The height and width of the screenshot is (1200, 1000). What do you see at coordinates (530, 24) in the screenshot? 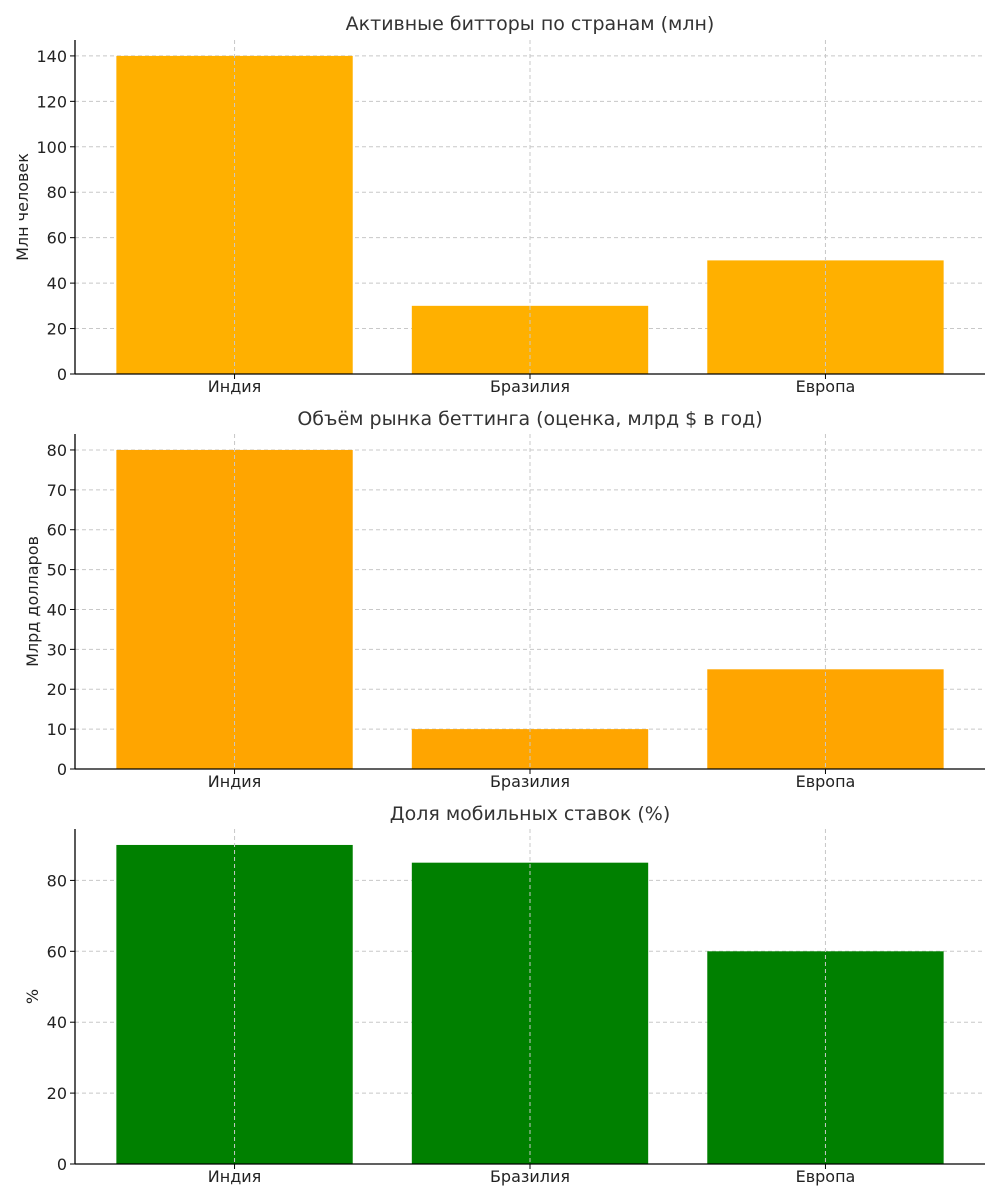
I see `chart-title: Активные битторы по странам (млн)` at bounding box center [530, 24].